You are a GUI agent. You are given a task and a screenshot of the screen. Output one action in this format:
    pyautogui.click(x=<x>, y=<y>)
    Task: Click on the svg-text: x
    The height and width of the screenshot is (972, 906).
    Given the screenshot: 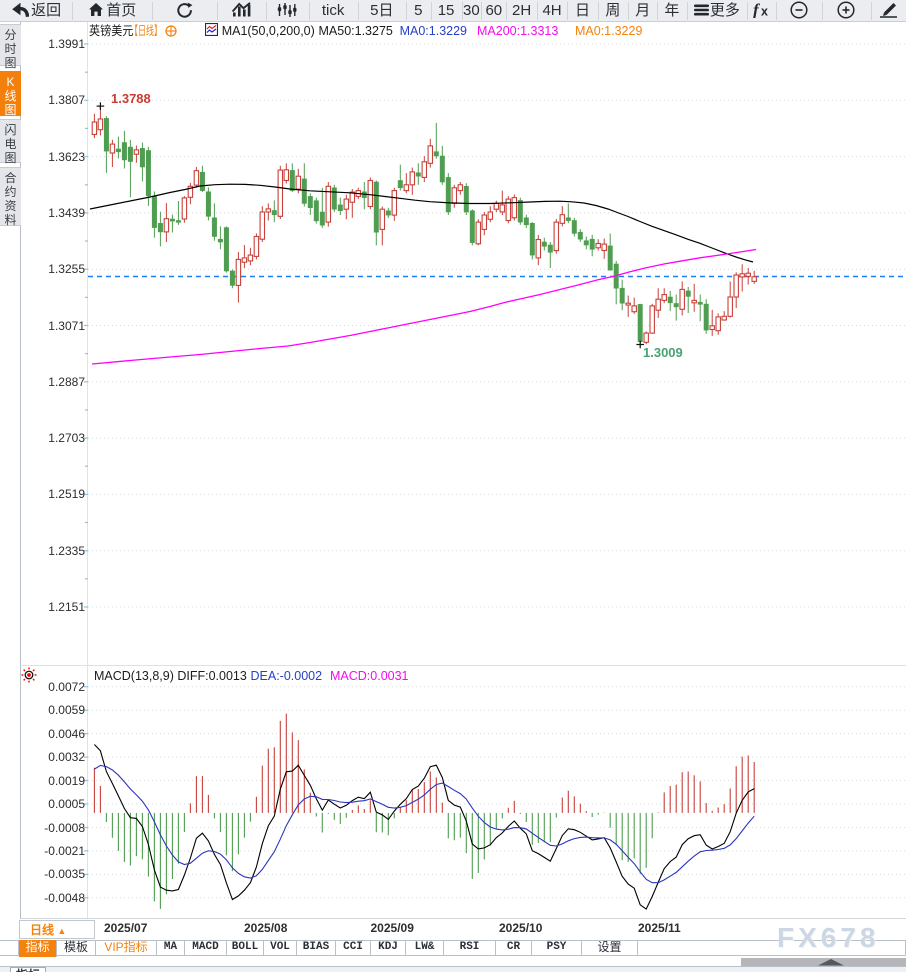 What is the action you would take?
    pyautogui.click(x=764, y=12)
    